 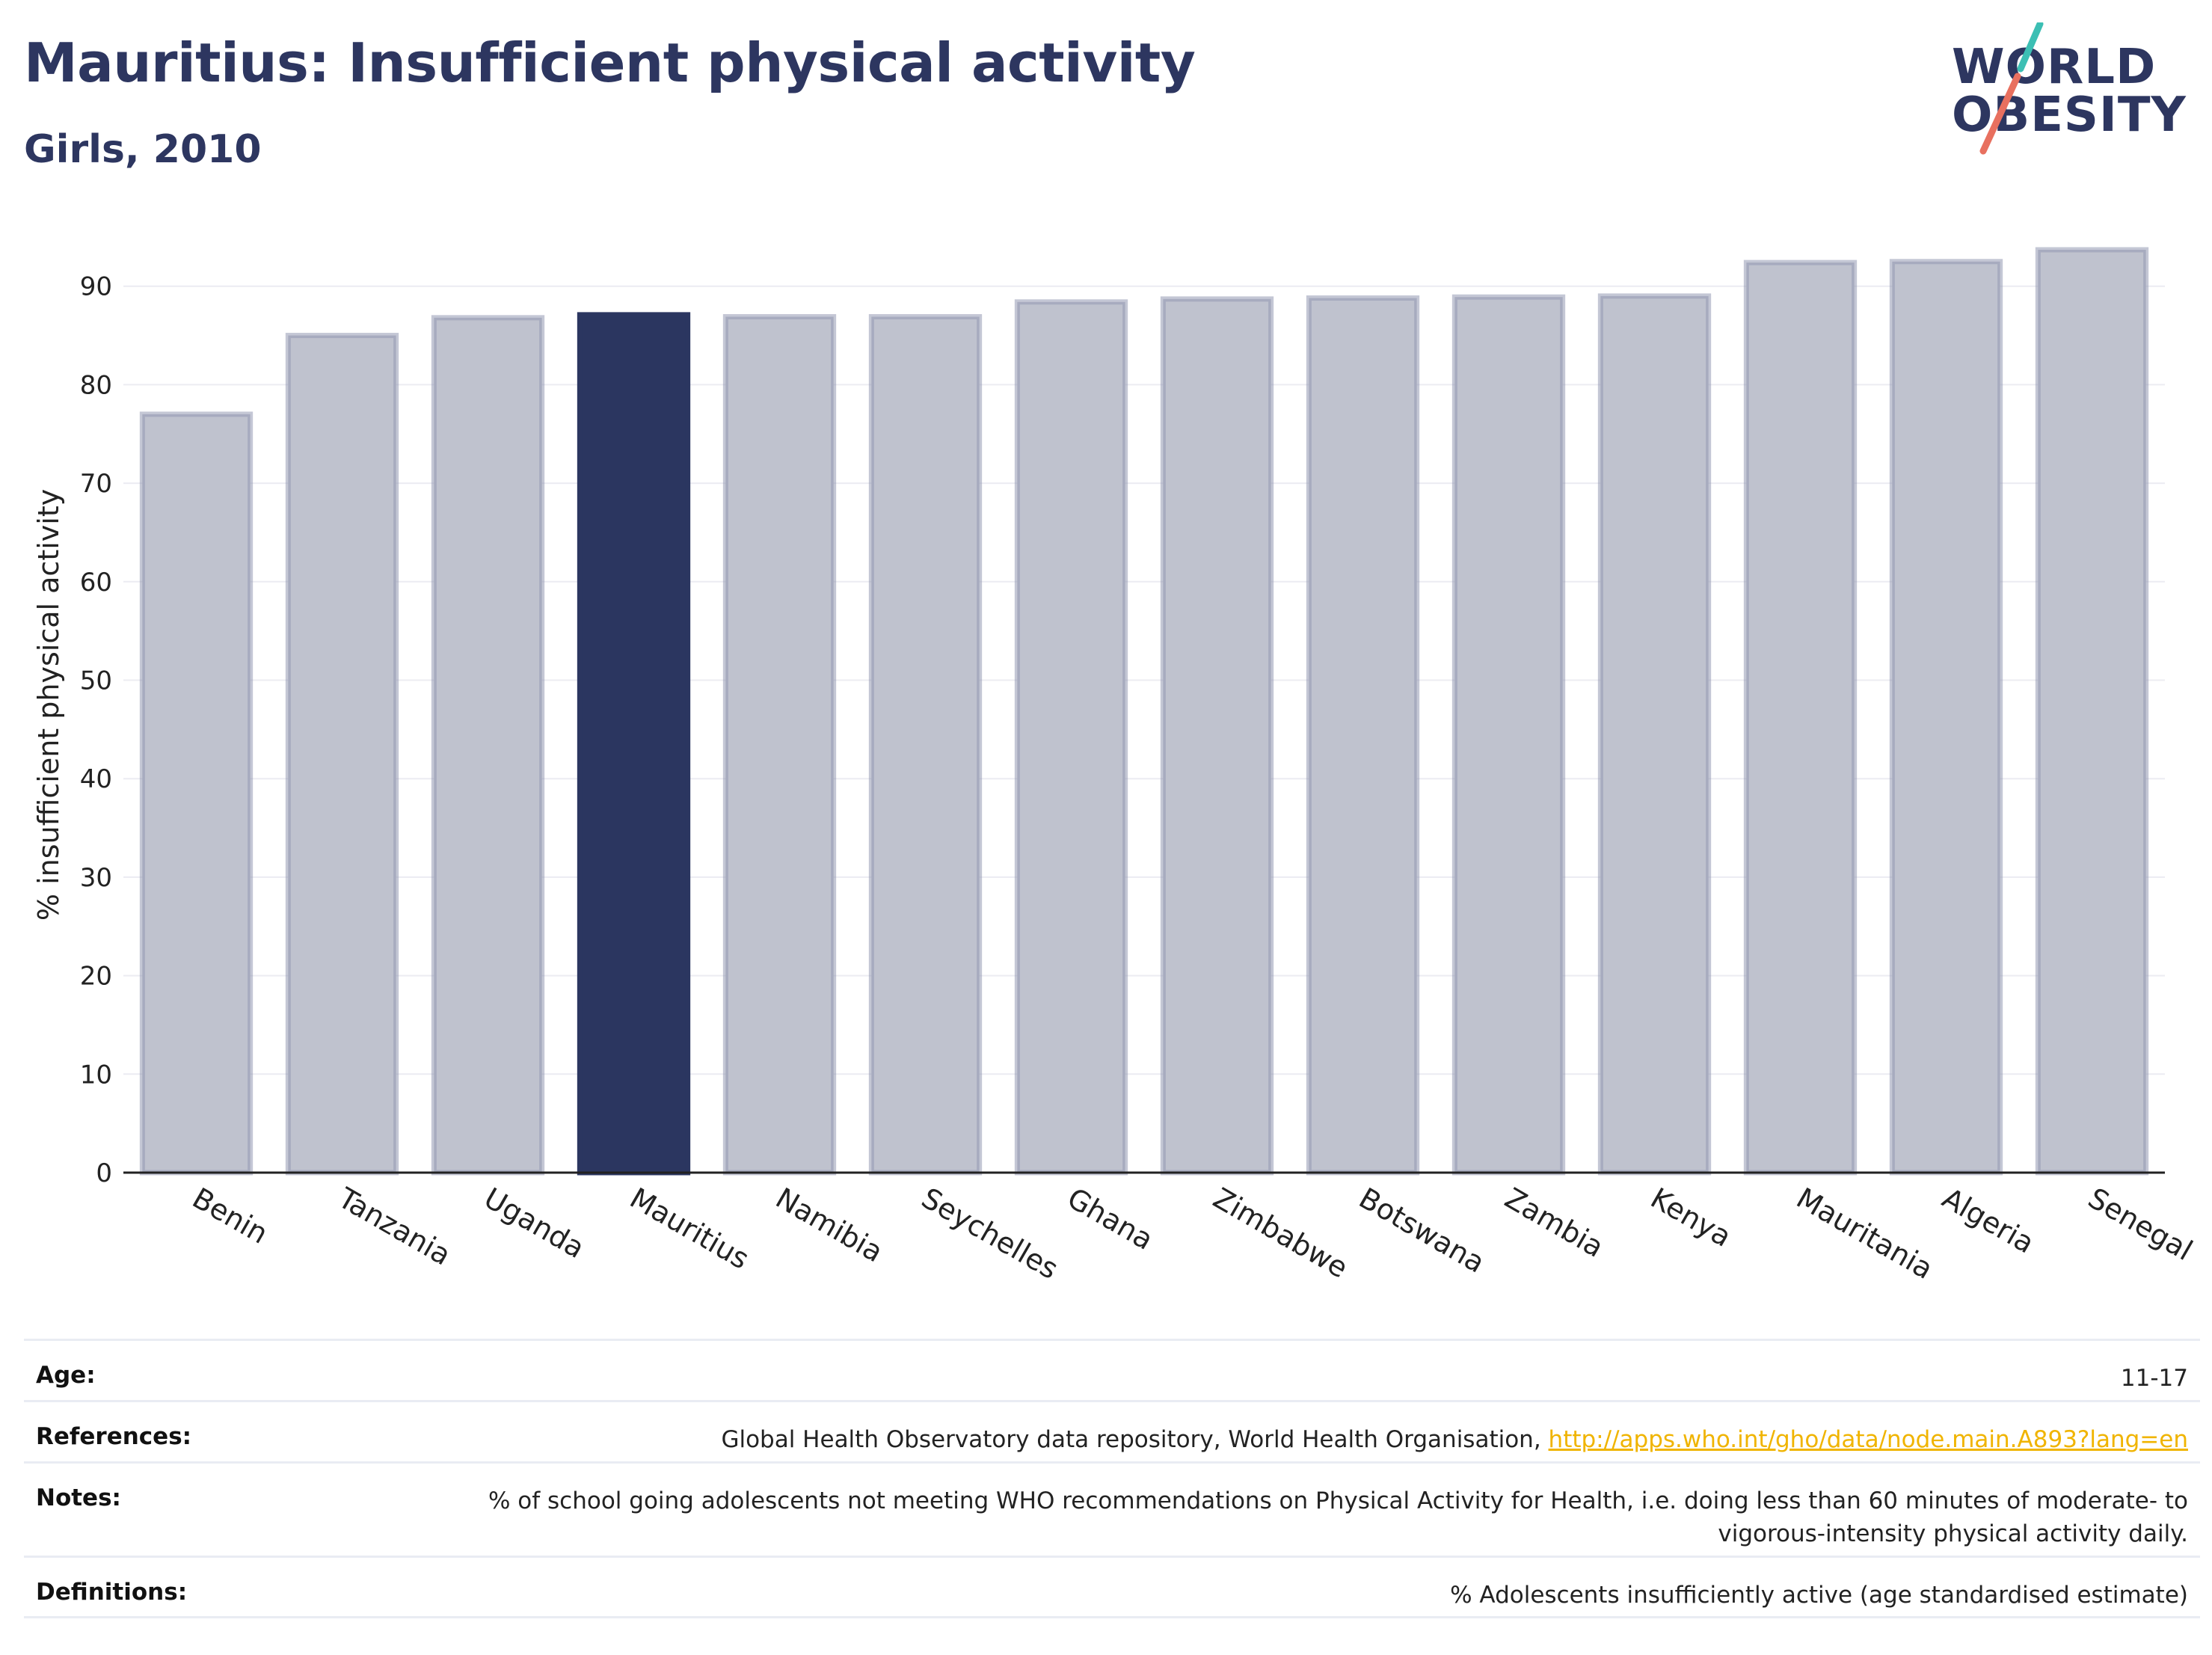 What do you see at coordinates (1654, 734) in the screenshot?
I see `bar-kenya` at bounding box center [1654, 734].